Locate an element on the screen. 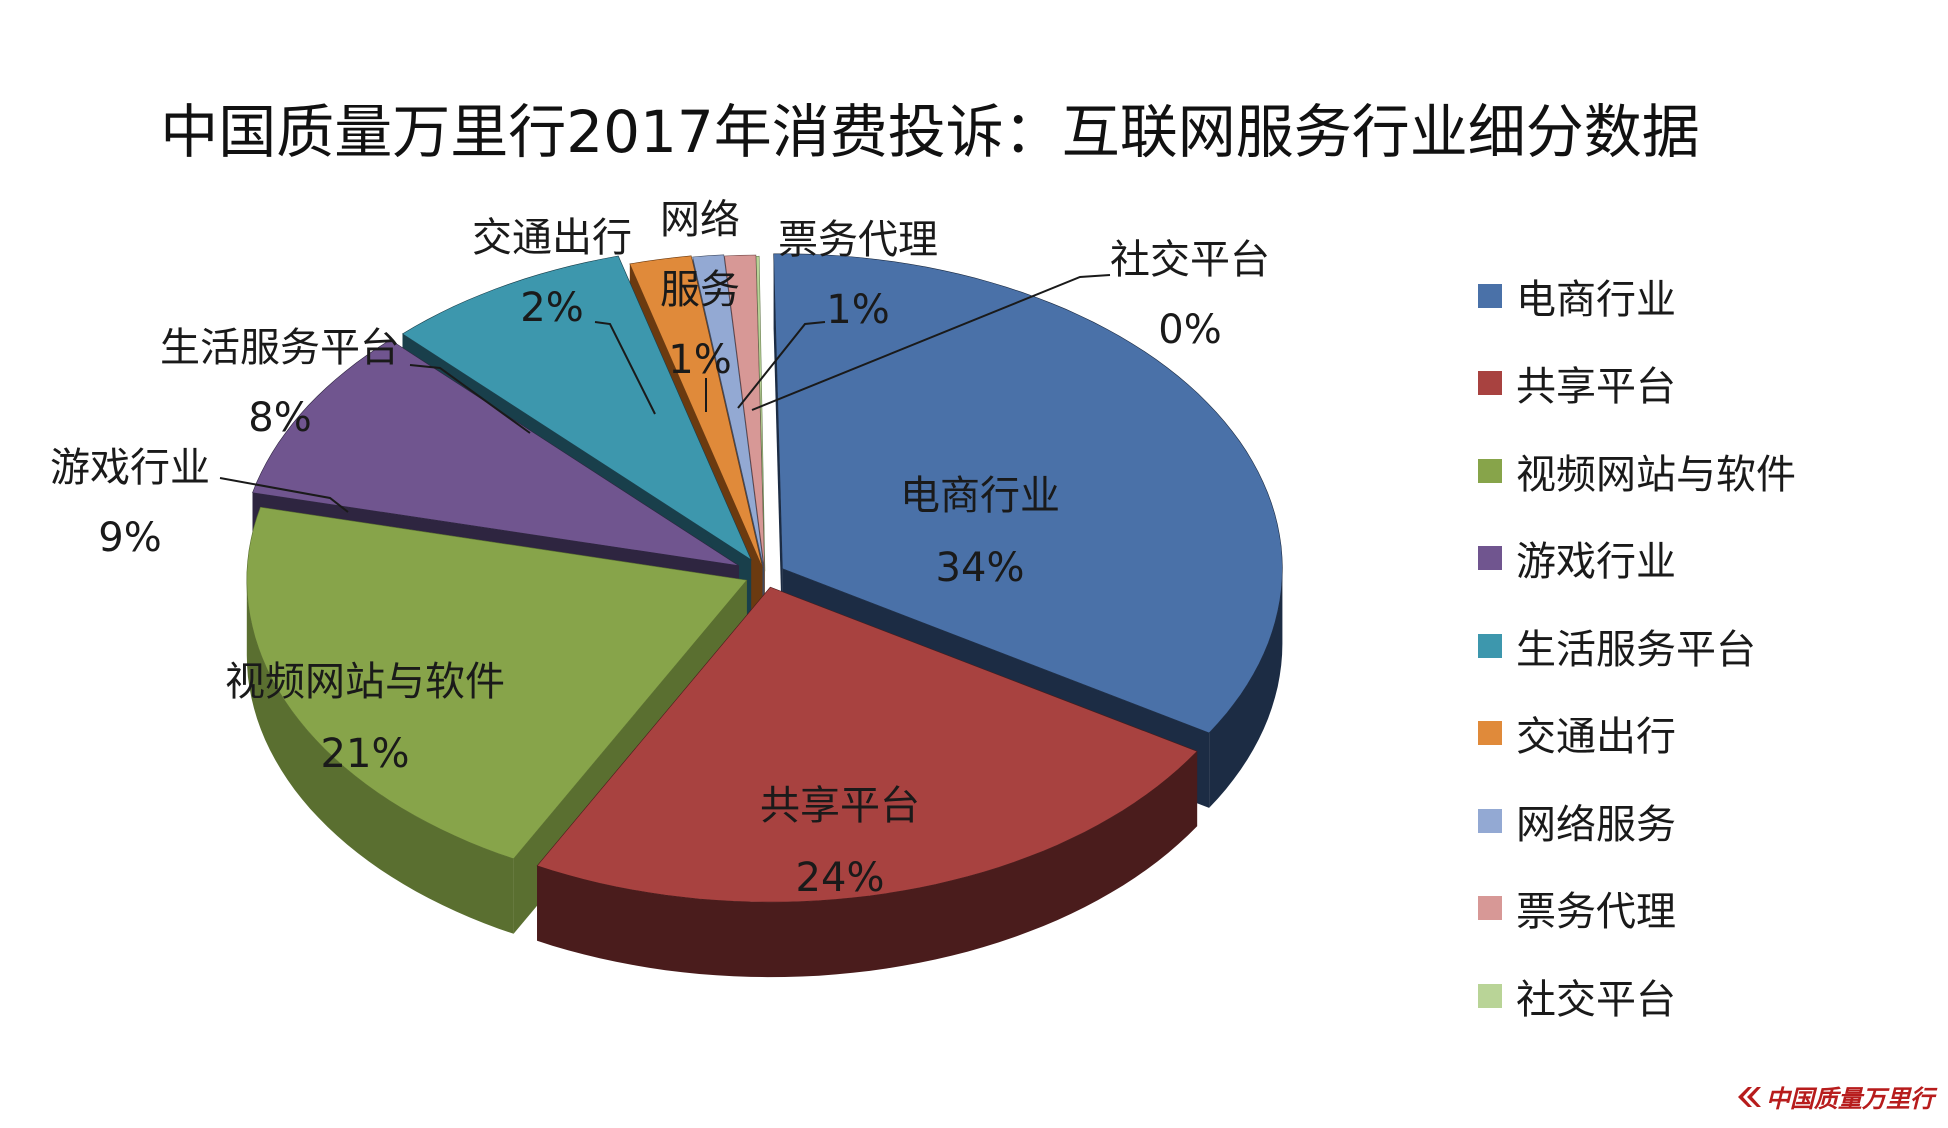 The width and height of the screenshot is (1948, 1128). legend-item-票务代理: 票务代理 is located at coordinates (1637, 909).